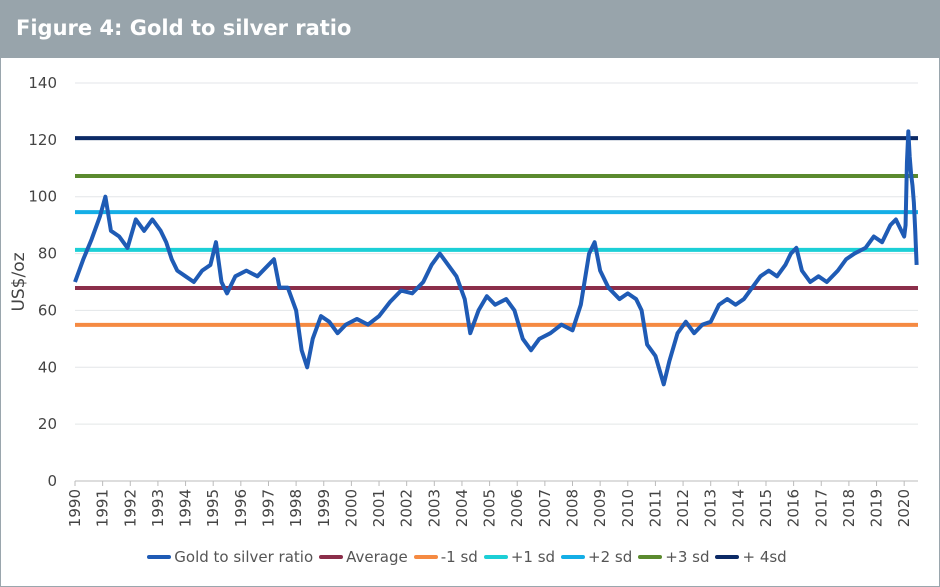 The image size is (940, 587). Describe the element at coordinates (296, 508) in the screenshot. I see `x-tick-label: 1998` at that location.